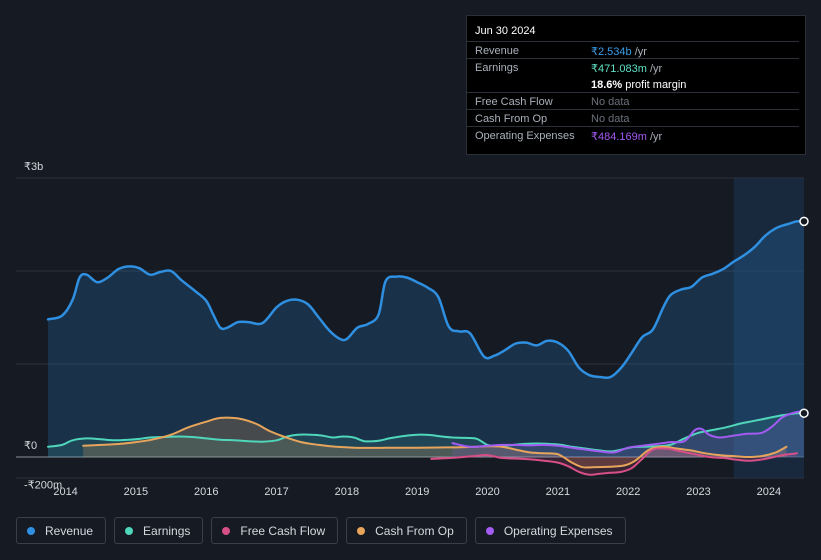  I want to click on earnings-line, so click(426, 432).